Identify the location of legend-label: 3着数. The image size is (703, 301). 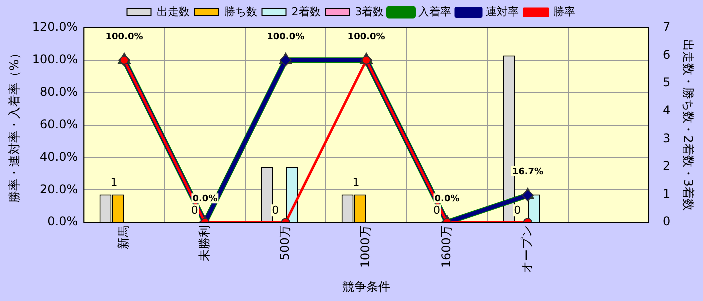
(369, 11).